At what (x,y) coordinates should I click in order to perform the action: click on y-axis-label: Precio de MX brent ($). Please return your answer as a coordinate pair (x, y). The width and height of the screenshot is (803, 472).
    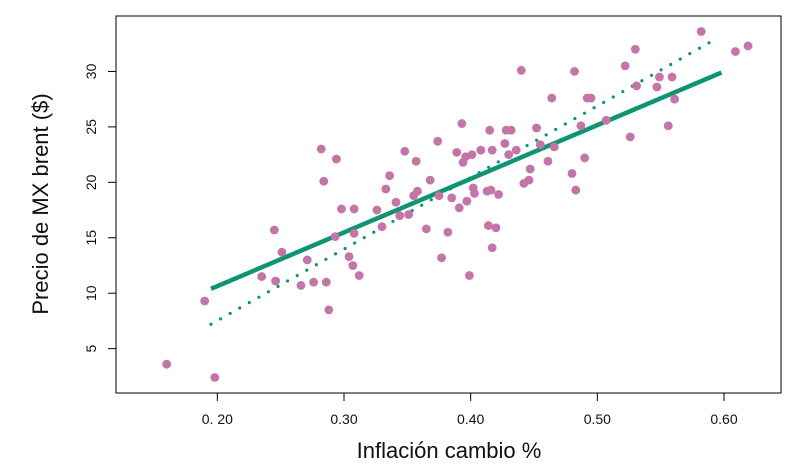
    Looking at the image, I should click on (40, 203).